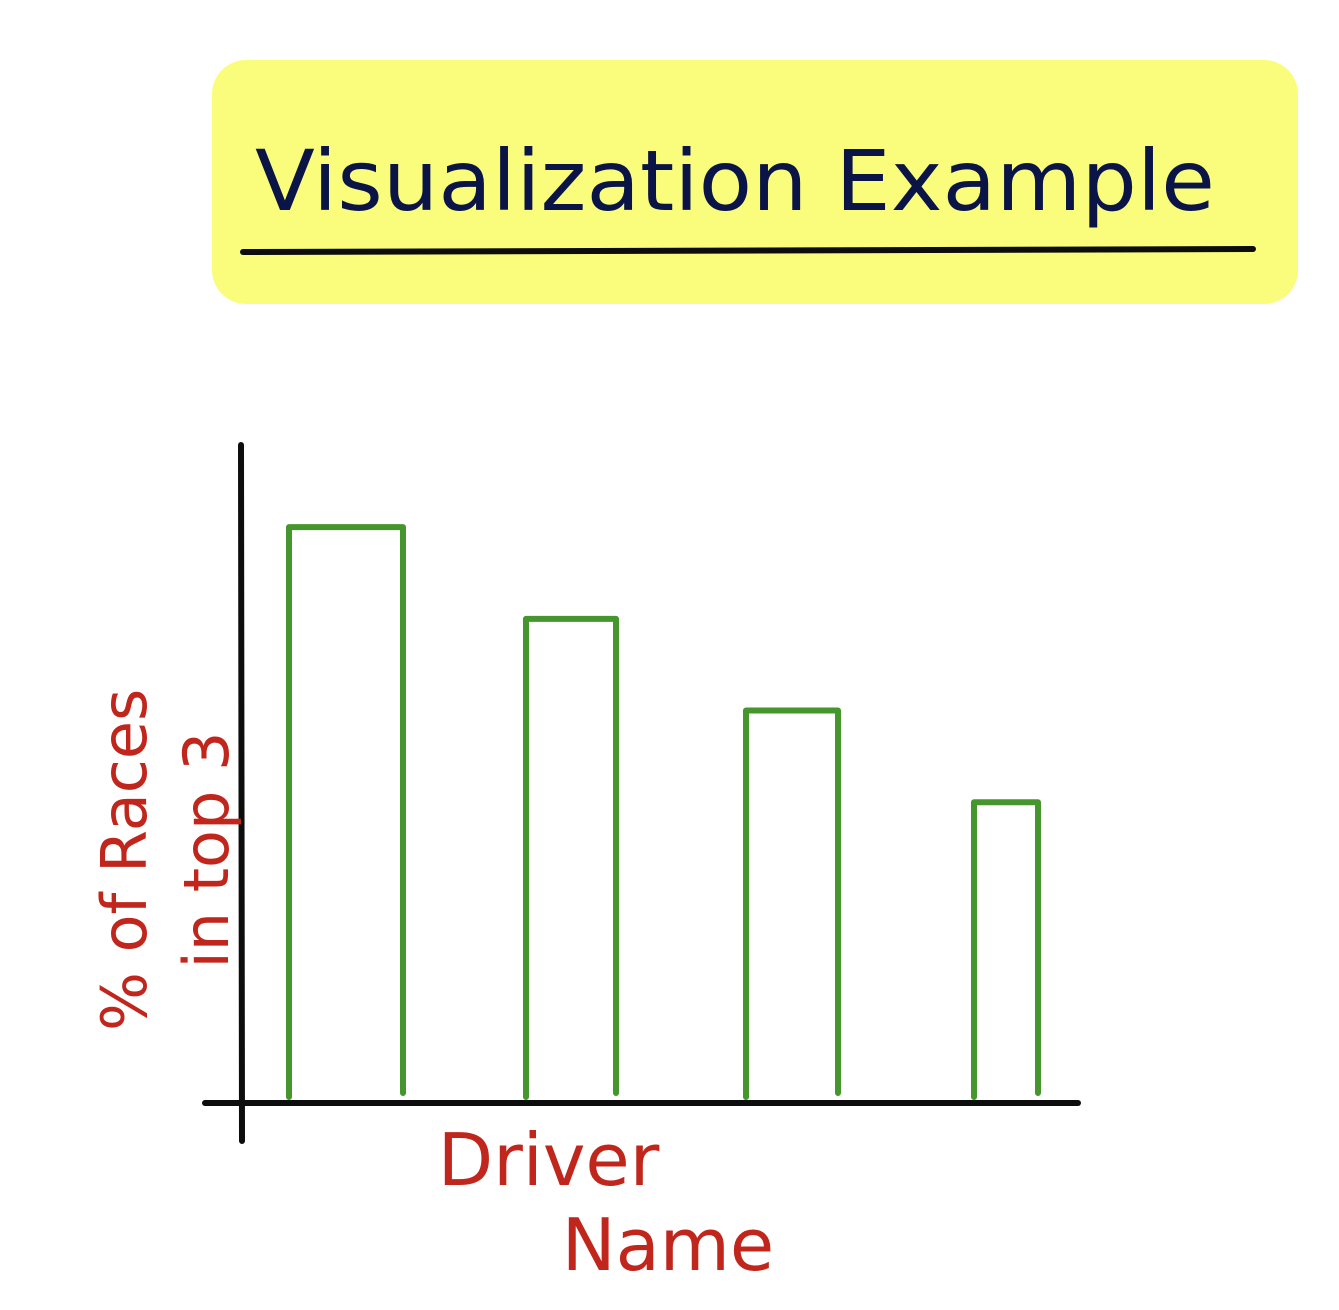 The image size is (1339, 1310). I want to click on x-axis-label: Driver Name, so click(606, 1202).